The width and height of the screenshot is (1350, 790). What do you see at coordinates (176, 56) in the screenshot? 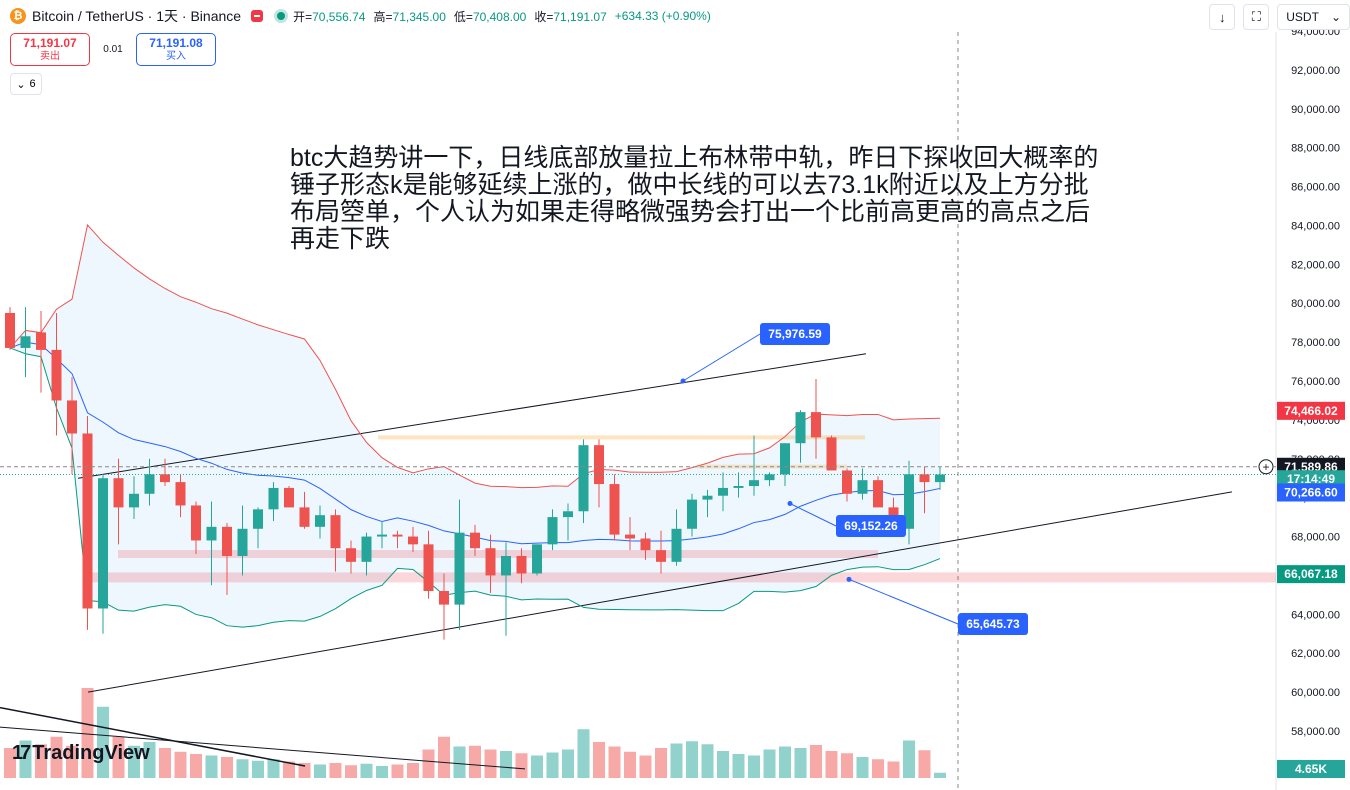
I see `buy-label: 买入` at bounding box center [176, 56].